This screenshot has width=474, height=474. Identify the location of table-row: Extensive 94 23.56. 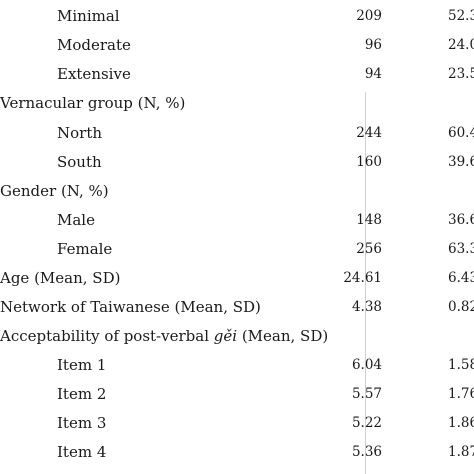
(237, 76).